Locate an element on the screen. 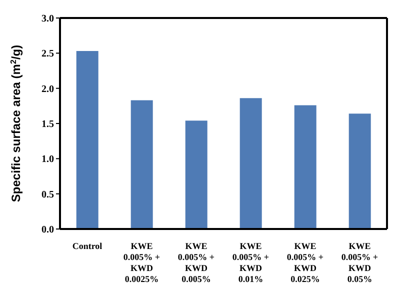 The width and height of the screenshot is (394, 289). x-tick-label: KWE 0.005% + KWD 0.005% is located at coordinates (196, 262).